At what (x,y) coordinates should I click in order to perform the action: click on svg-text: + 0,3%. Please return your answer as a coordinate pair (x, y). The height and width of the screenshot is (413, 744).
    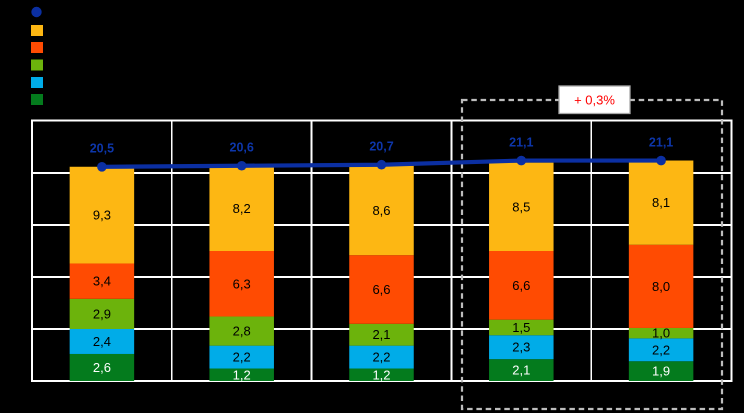
    Looking at the image, I should click on (594, 100).